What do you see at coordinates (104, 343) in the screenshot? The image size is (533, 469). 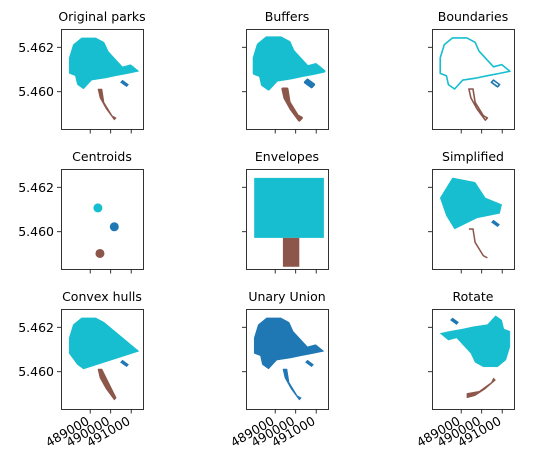 I see `large-park-convex-hull` at bounding box center [104, 343].